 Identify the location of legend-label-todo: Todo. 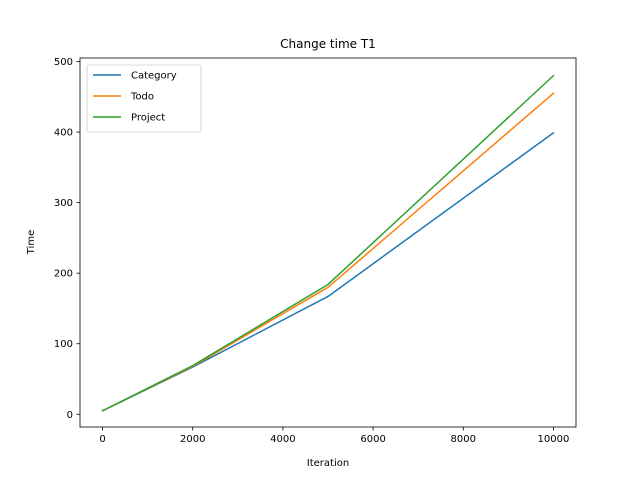
(142, 97).